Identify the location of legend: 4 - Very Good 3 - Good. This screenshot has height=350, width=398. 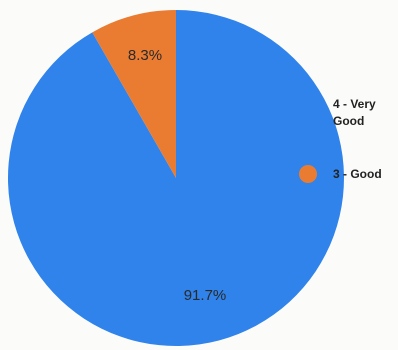
(348, 139).